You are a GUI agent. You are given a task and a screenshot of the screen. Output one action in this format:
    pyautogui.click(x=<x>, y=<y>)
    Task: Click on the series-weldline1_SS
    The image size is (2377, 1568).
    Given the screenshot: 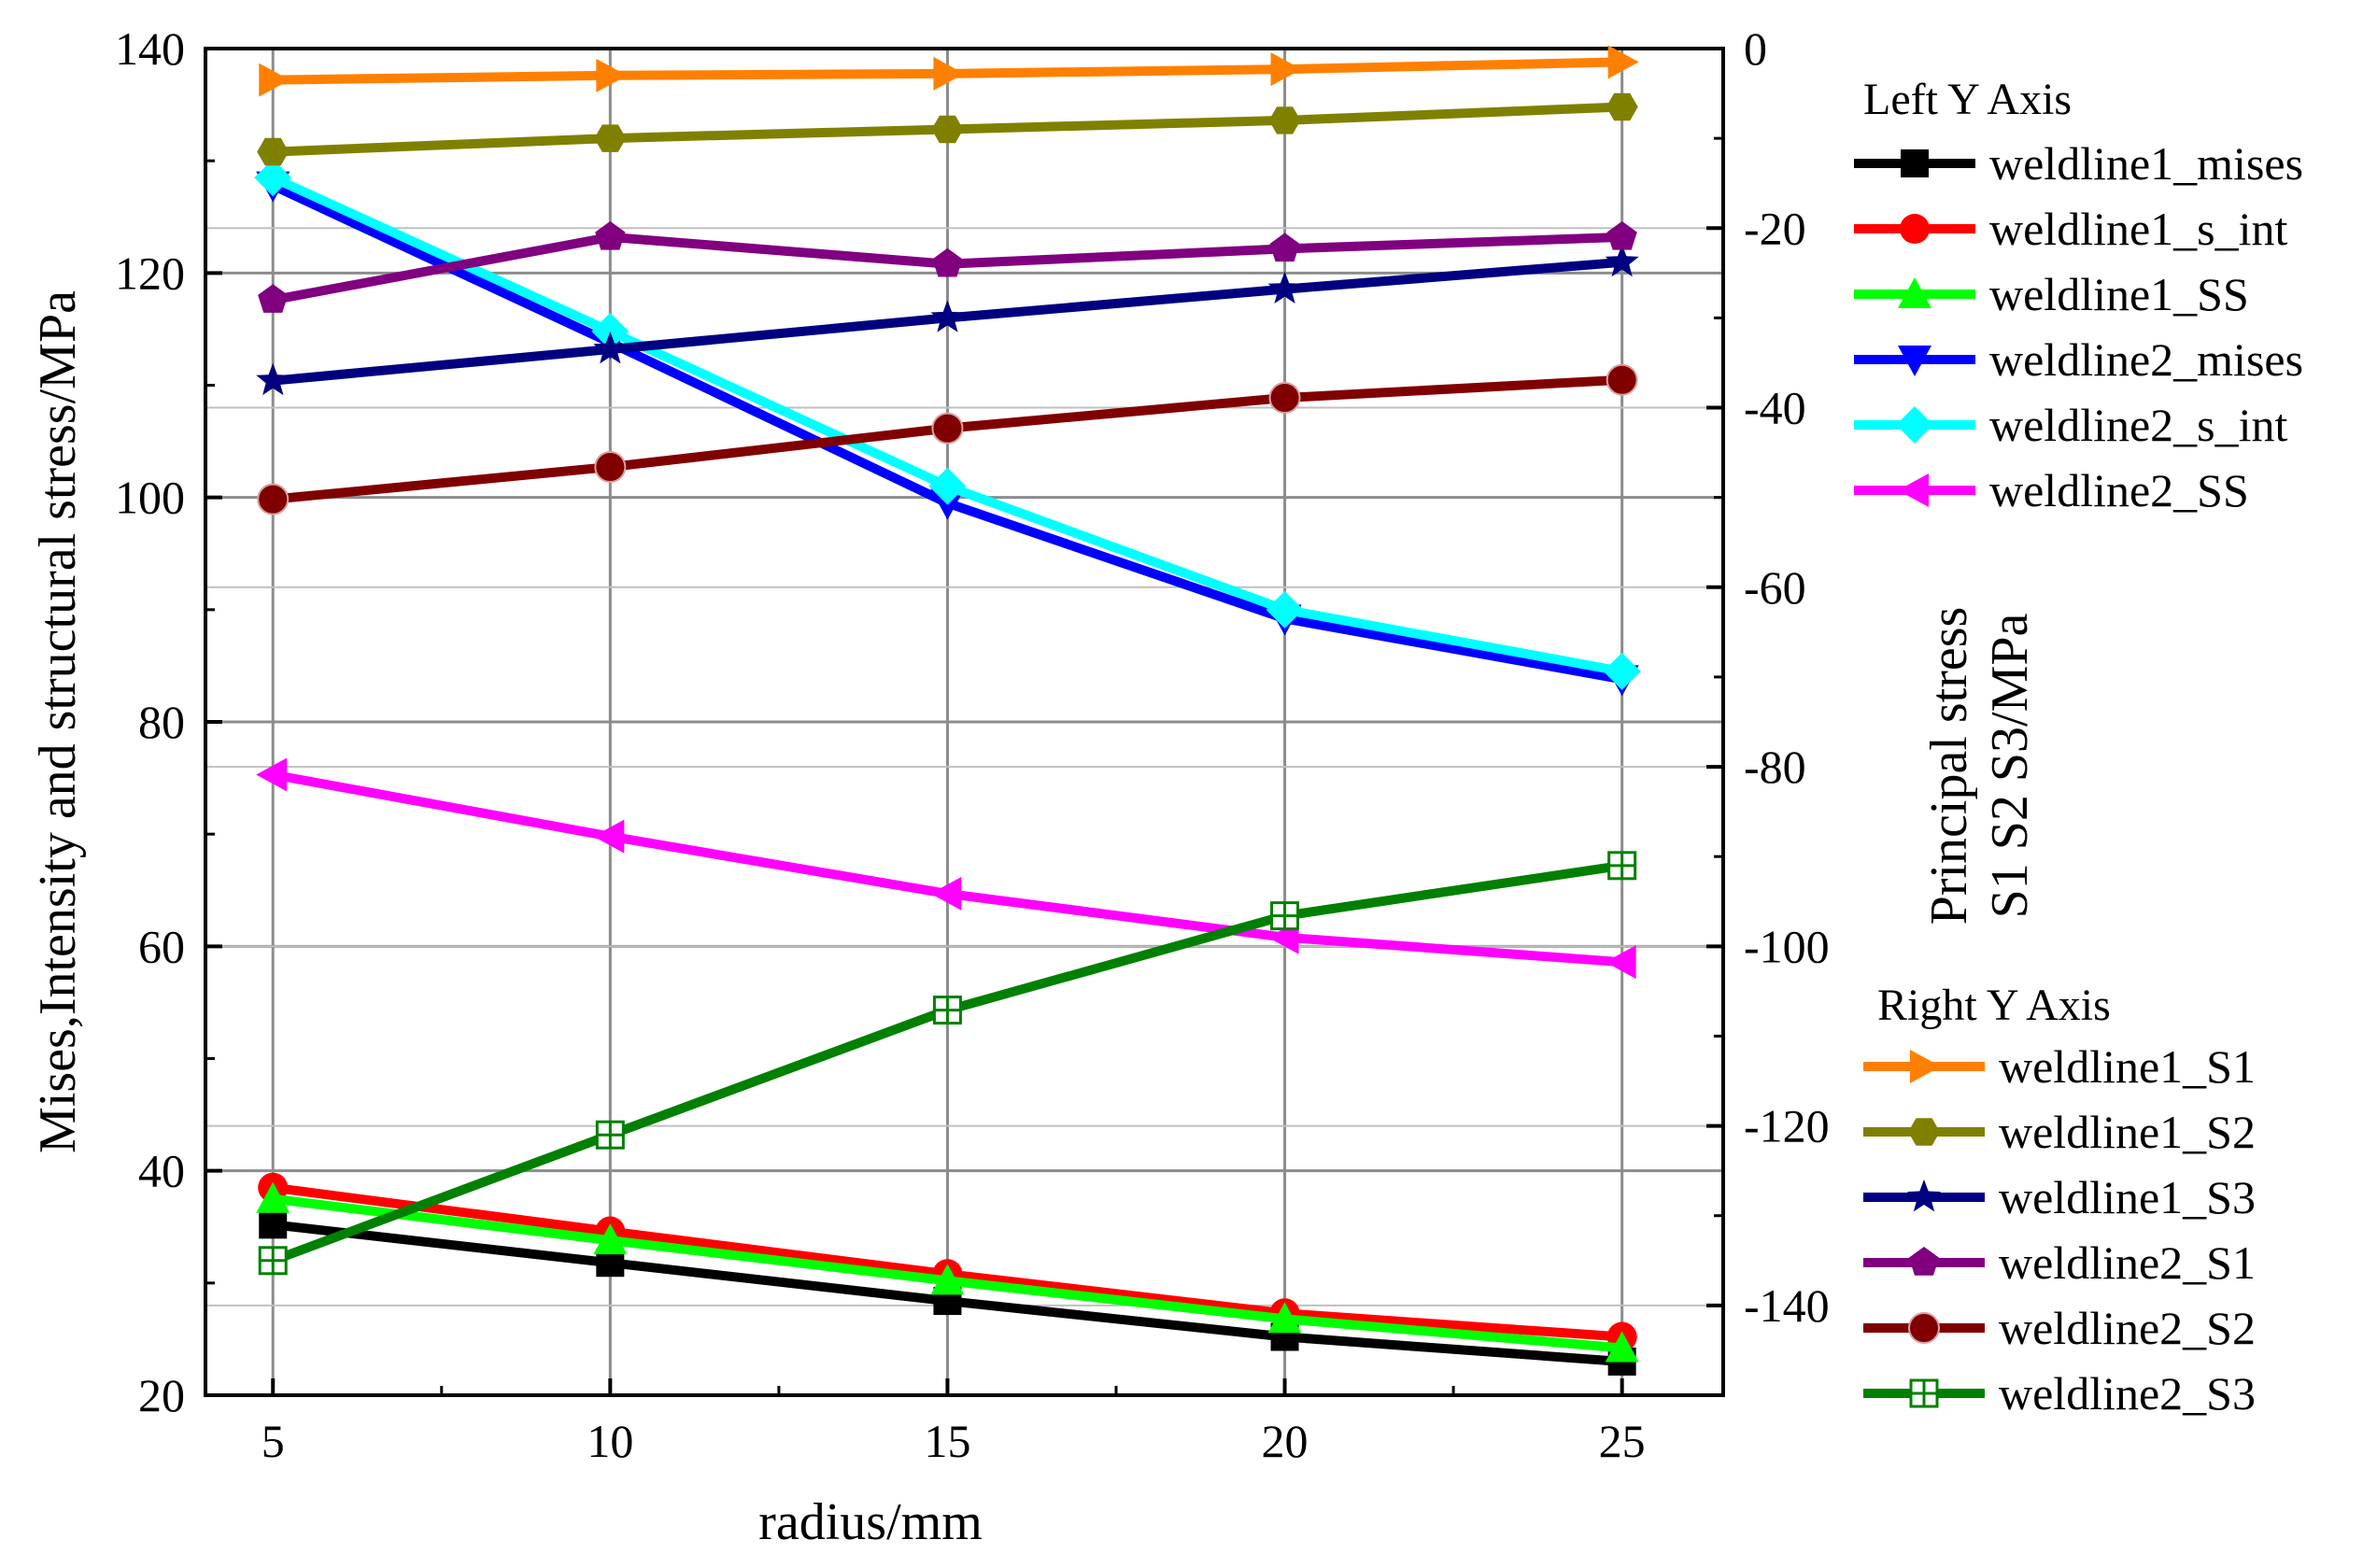 What is the action you would take?
    pyautogui.click(x=947, y=1272)
    